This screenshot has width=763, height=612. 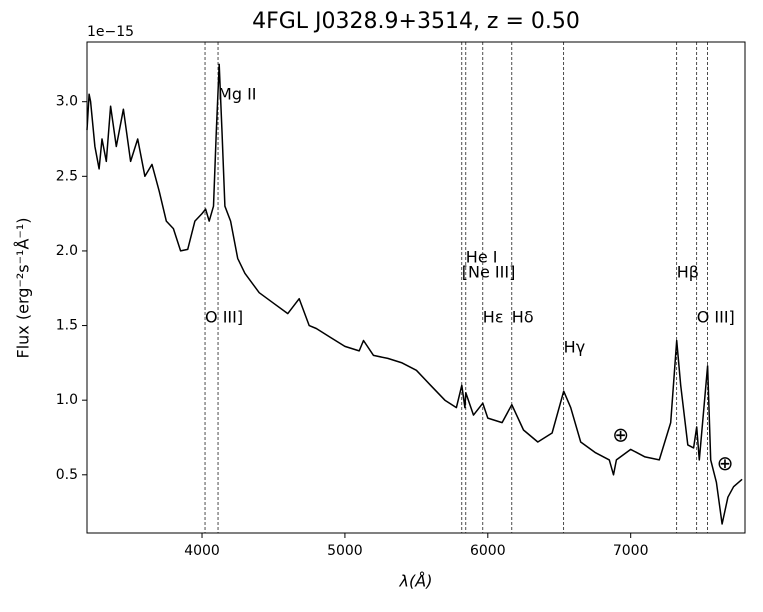 What do you see at coordinates (23, 288) in the screenshot?
I see `y-axis-label: Flux (erg⁻²s⁻¹Å⁻¹)` at bounding box center [23, 288].